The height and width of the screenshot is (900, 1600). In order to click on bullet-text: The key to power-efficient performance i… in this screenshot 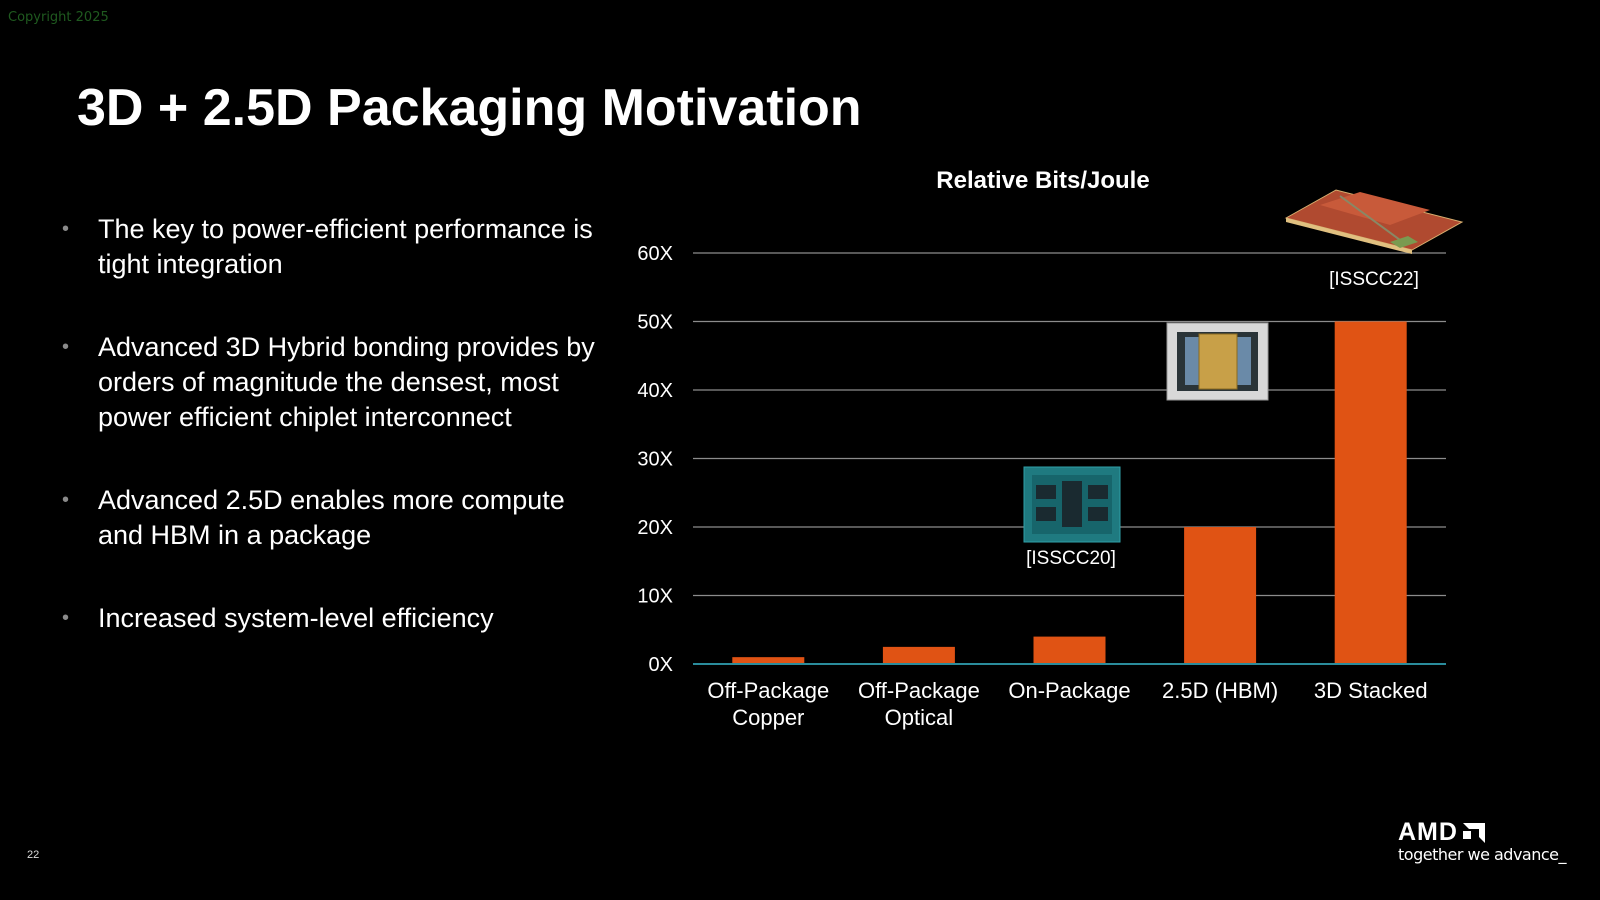, I will do `click(345, 246)`.